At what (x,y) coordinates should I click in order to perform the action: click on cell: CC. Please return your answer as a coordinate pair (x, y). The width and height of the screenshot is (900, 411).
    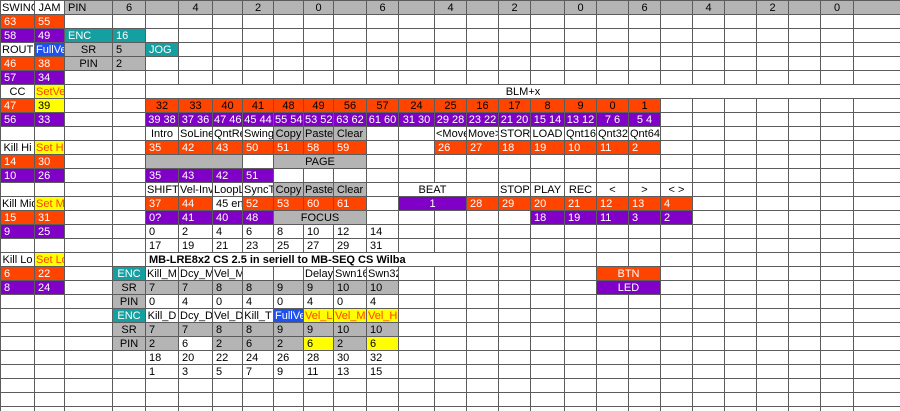
    Looking at the image, I should click on (17, 91).